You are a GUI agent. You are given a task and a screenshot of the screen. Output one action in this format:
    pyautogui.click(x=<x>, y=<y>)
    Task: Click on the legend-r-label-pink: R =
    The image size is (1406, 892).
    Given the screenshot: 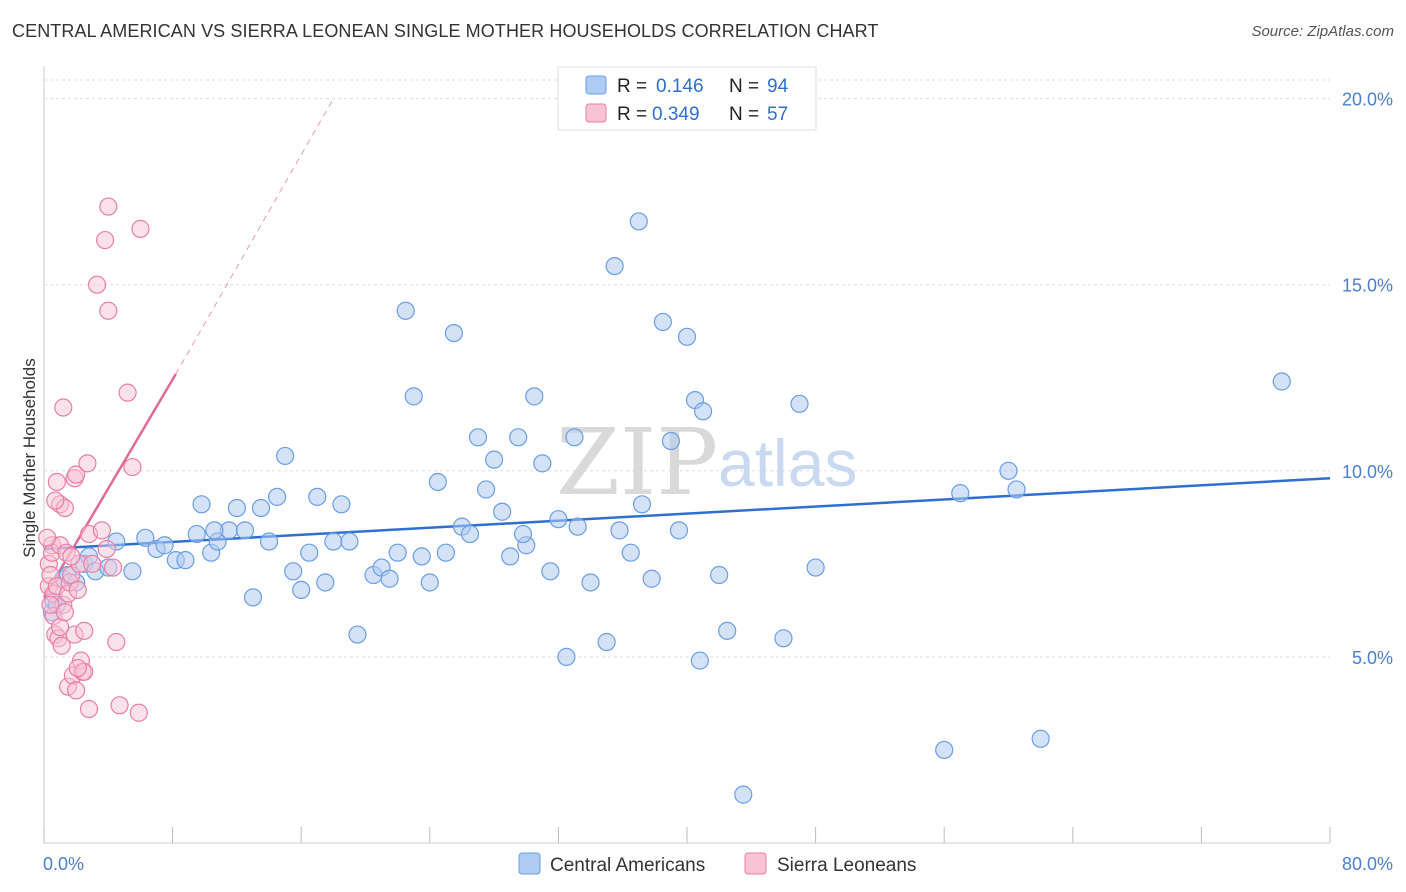 What is the action you would take?
    pyautogui.click(x=632, y=114)
    